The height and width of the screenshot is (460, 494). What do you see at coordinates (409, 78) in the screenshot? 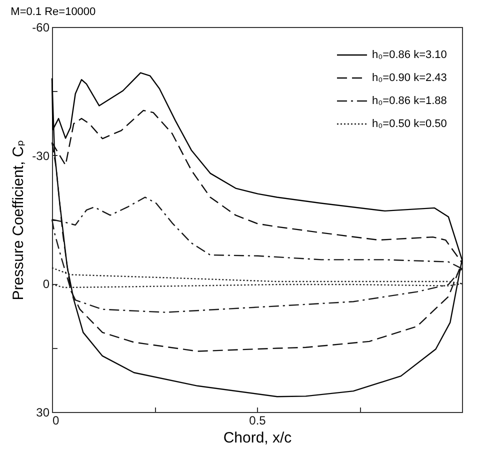
I see `legend-label: h₀=0.90 k=2.43` at bounding box center [409, 78].